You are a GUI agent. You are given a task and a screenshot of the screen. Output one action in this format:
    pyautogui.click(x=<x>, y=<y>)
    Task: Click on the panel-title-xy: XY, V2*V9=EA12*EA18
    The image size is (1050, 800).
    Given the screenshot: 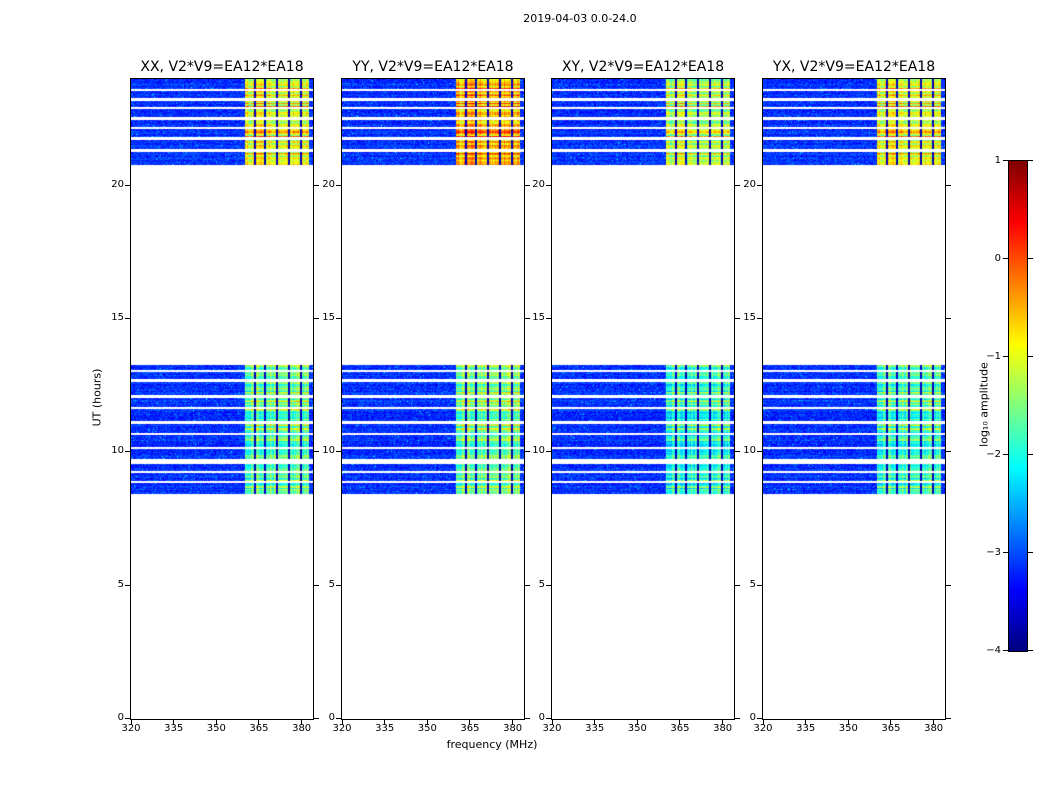 What is the action you would take?
    pyautogui.click(x=643, y=67)
    